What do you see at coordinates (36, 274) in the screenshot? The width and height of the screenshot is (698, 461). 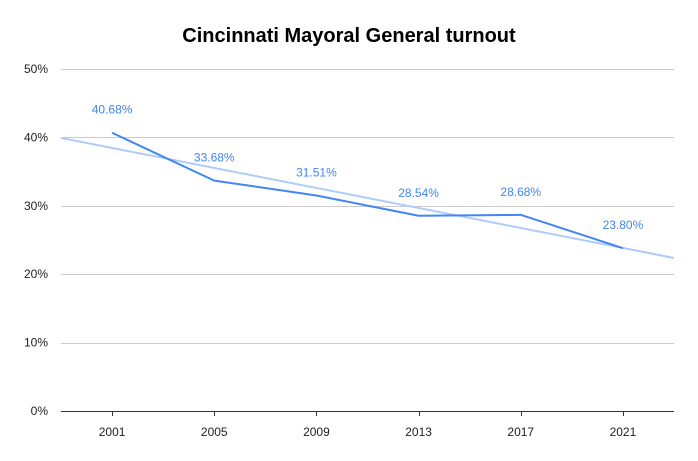 I see `y-tick-label: 20%` at bounding box center [36, 274].